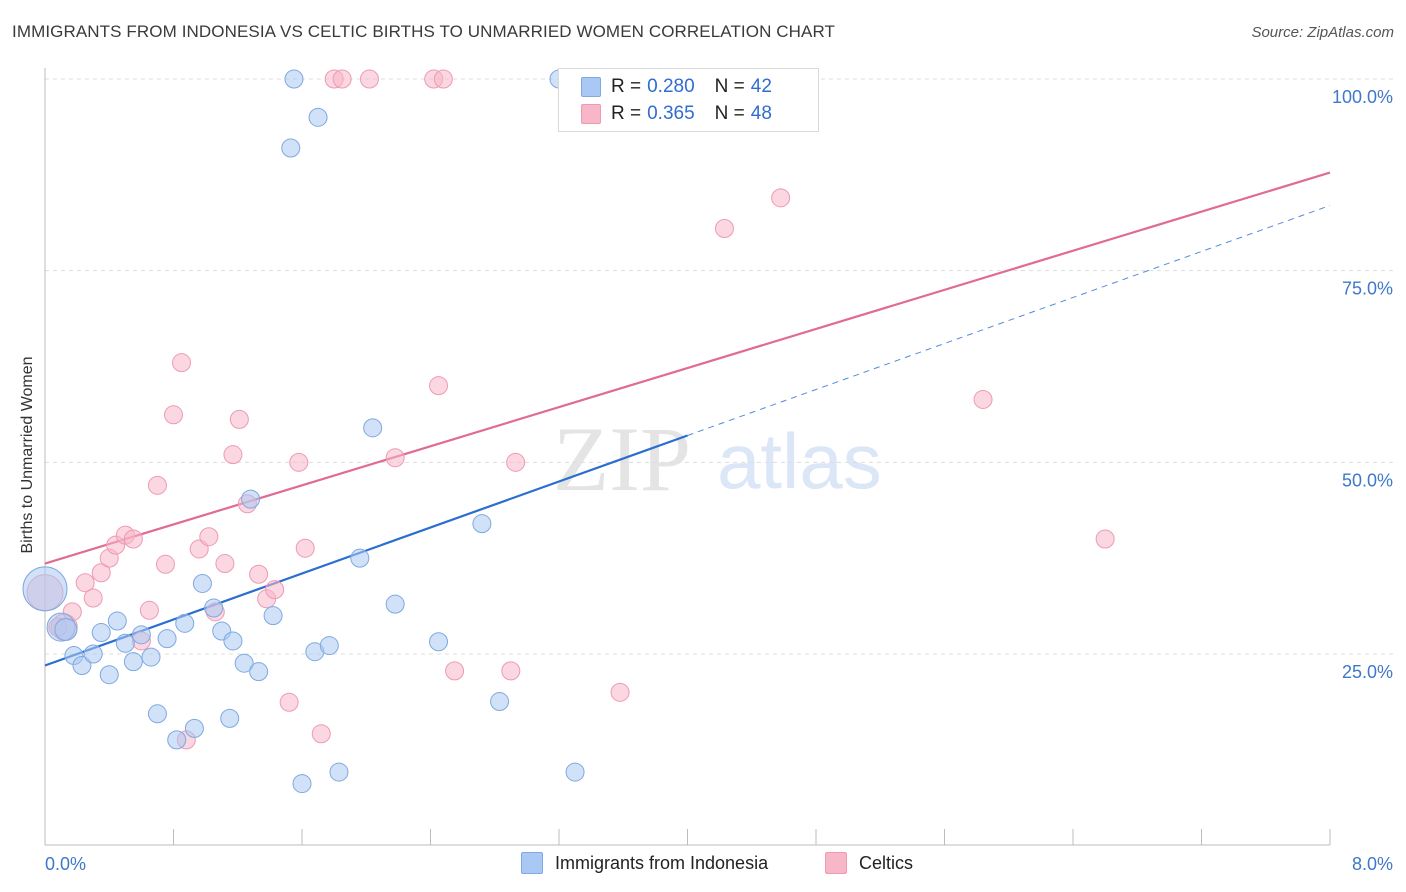  Describe the element at coordinates (886, 862) in the screenshot. I see `legend-label-celtics: Celtics` at that location.